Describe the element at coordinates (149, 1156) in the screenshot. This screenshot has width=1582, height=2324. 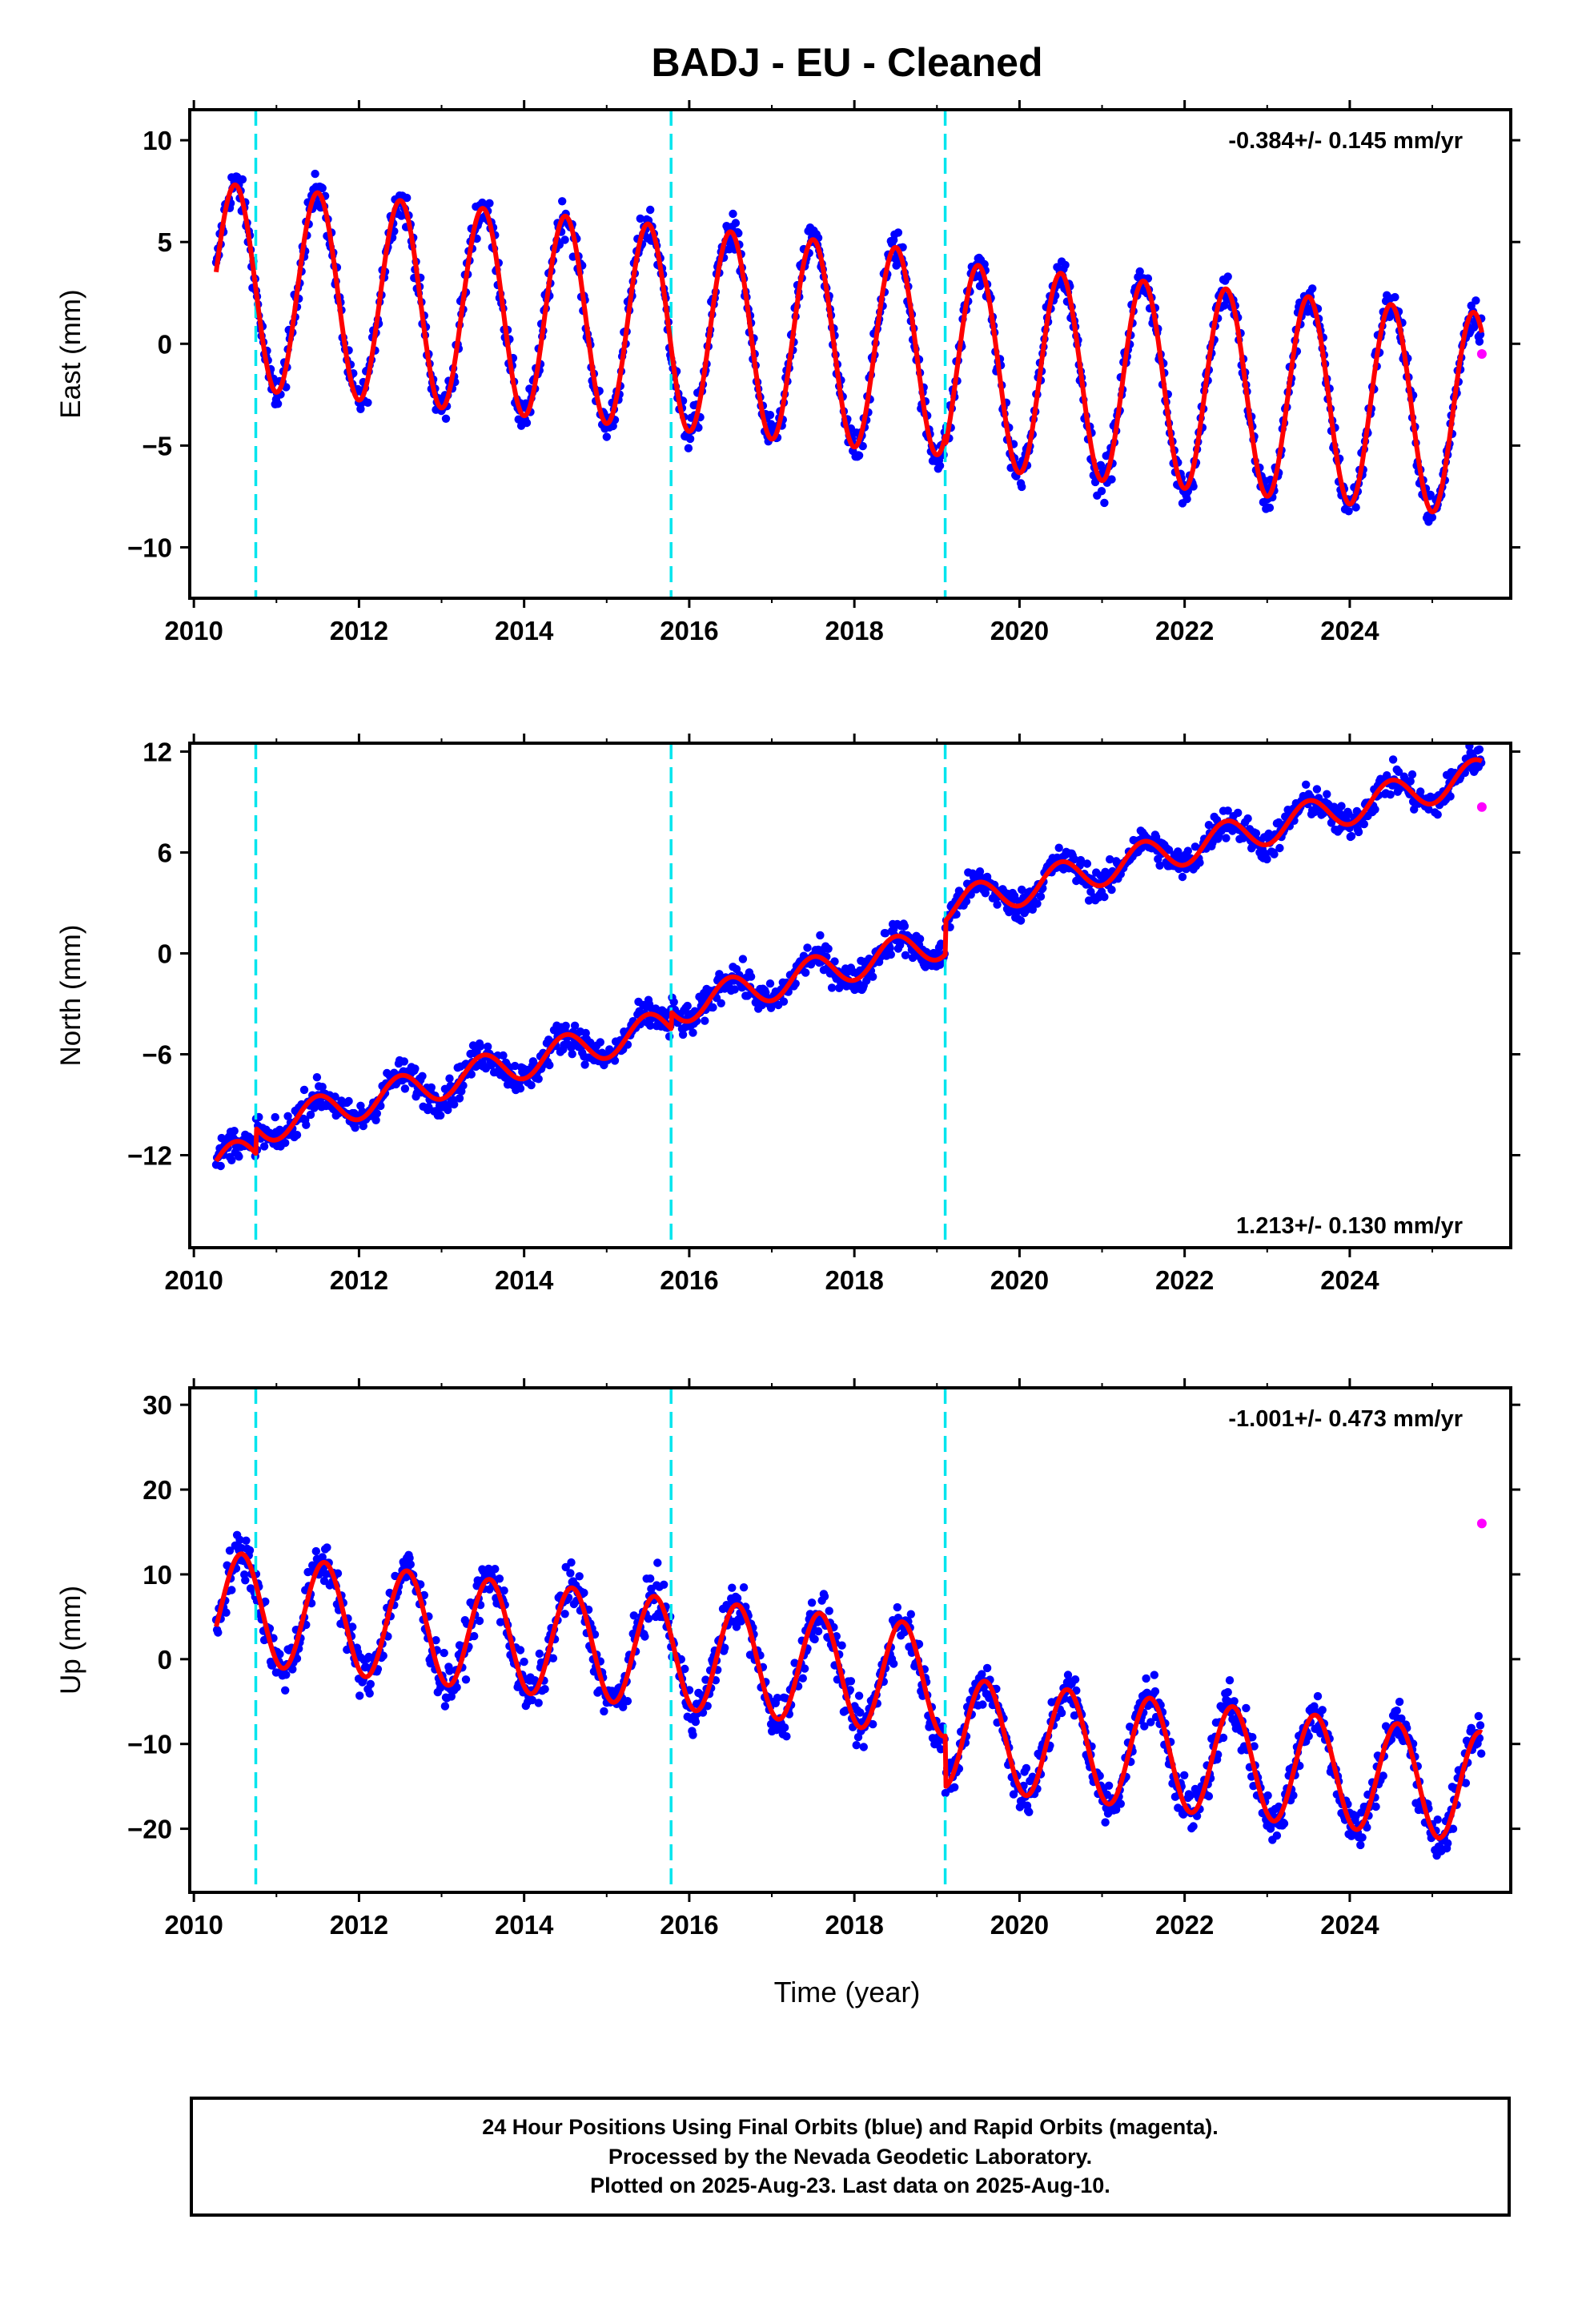
I see `y-tick-label: −12` at that location.